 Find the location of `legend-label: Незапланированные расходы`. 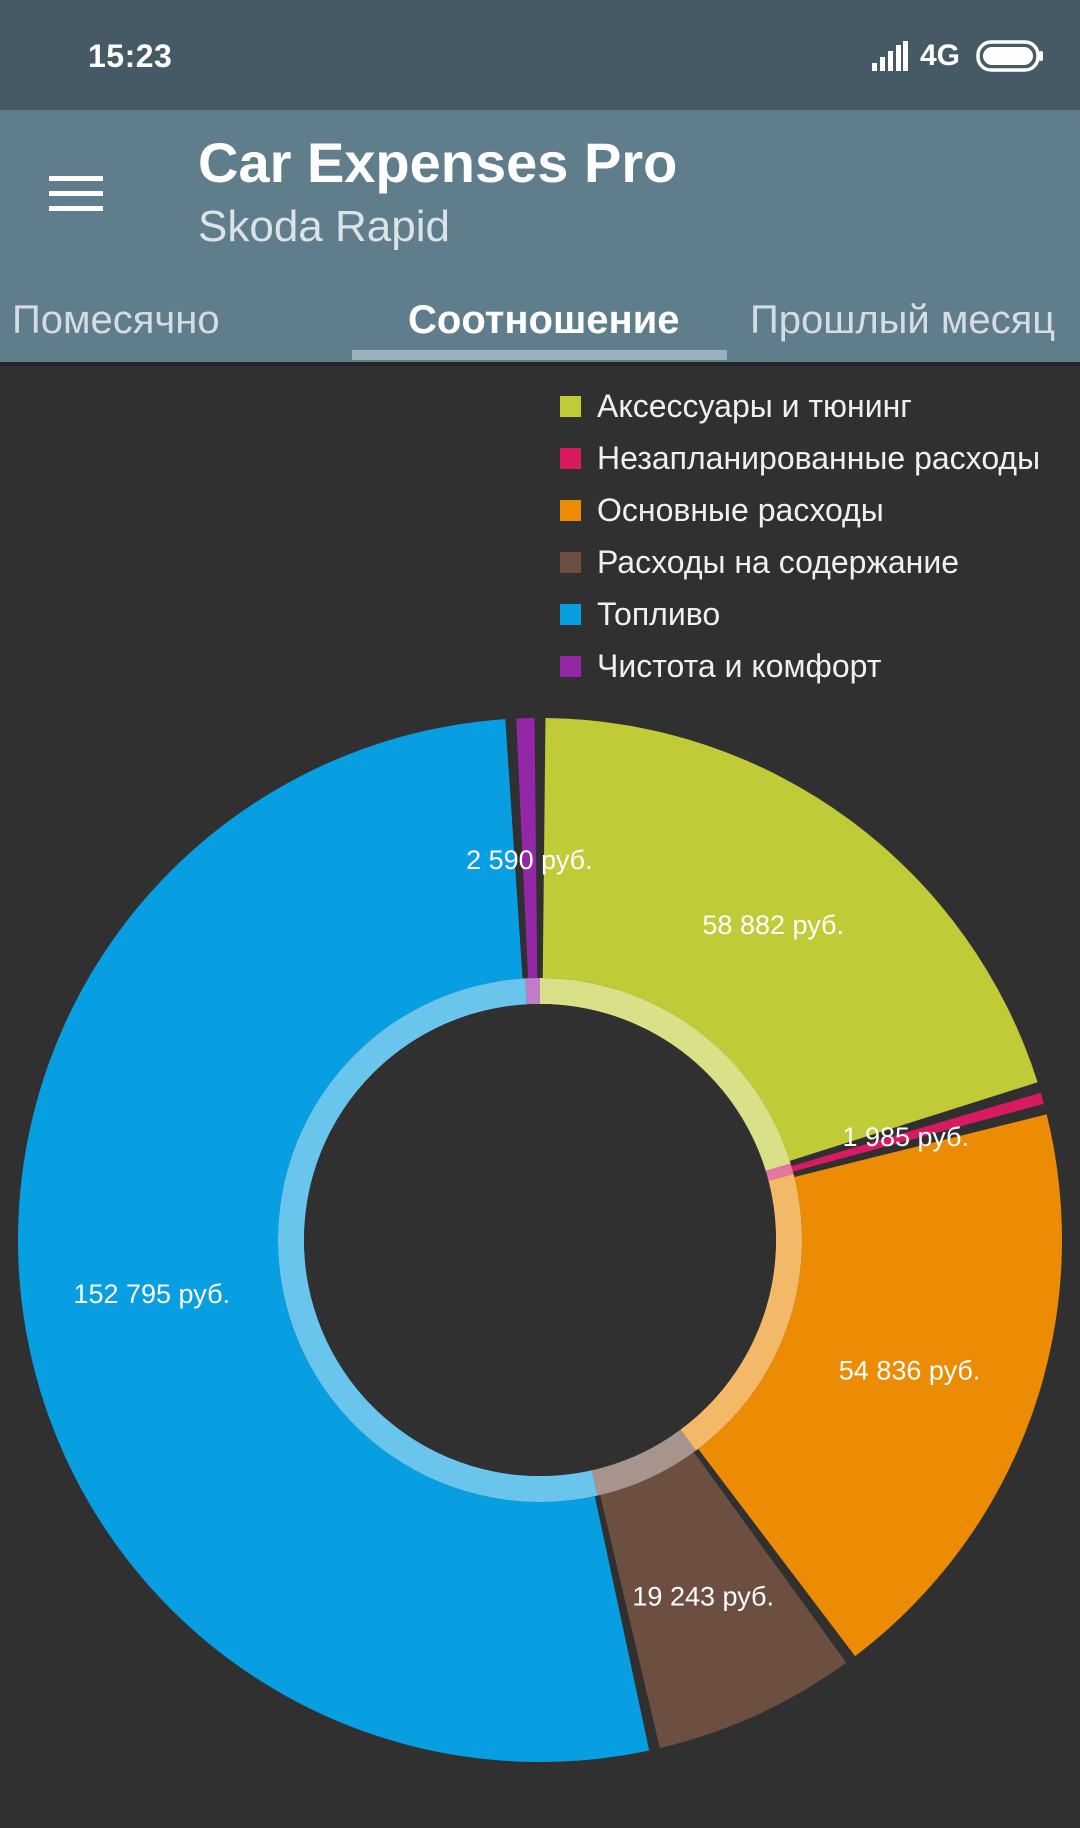

legend-label: Незапланированные расходы is located at coordinates (819, 457).